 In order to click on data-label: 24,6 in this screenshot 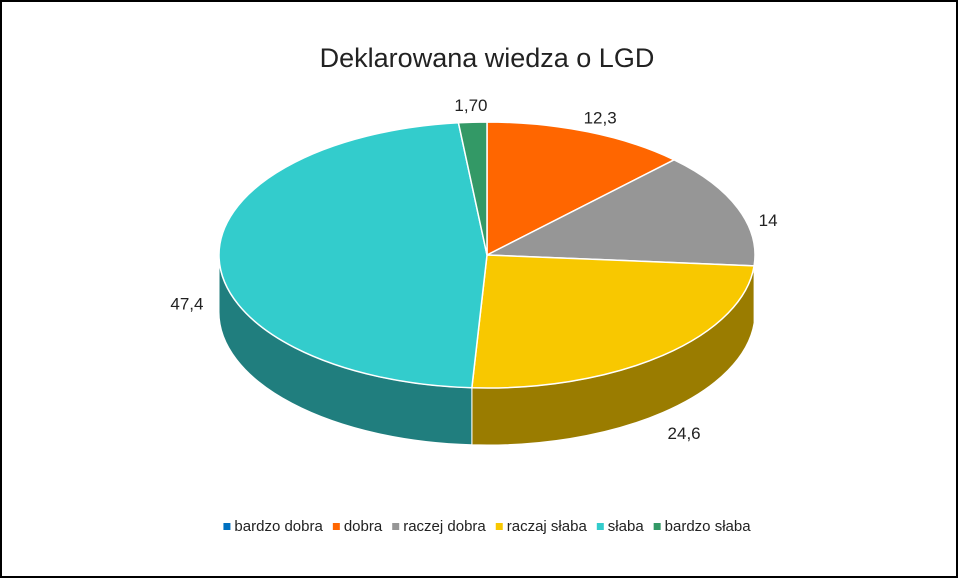, I will do `click(684, 433)`.